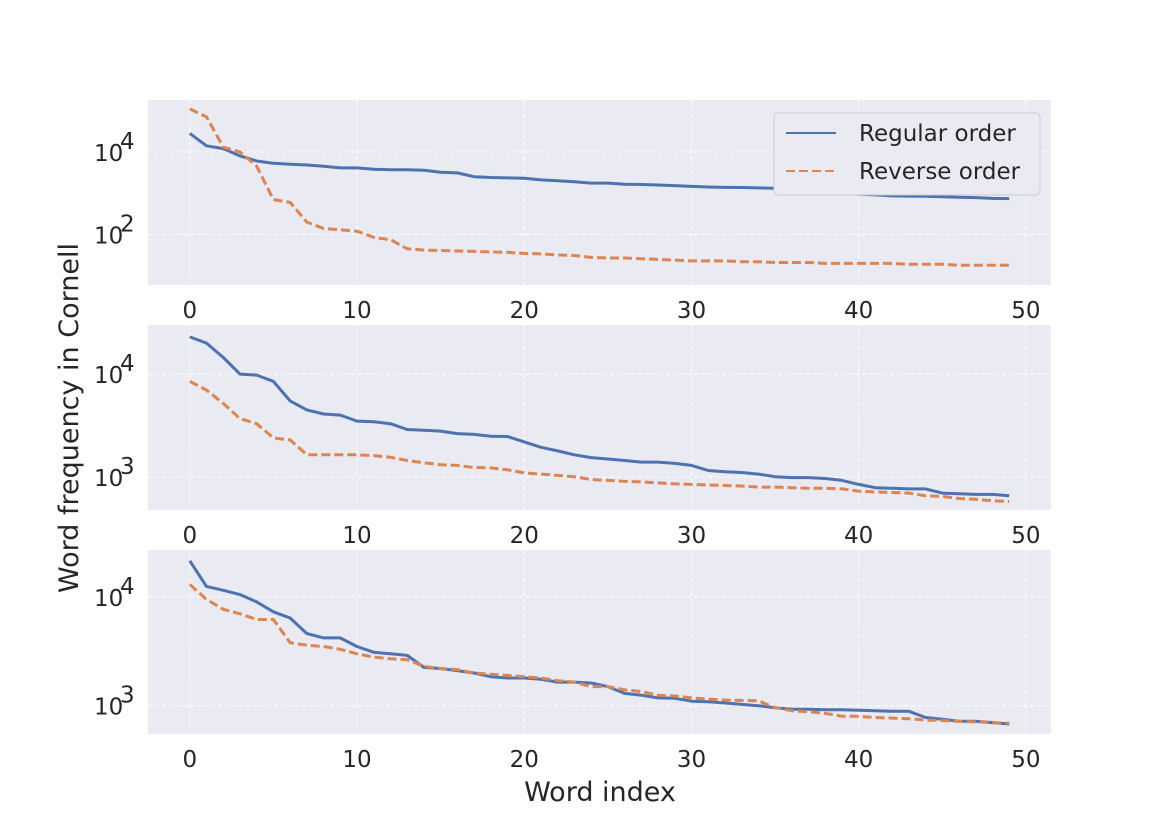 This screenshot has width=1170, height=827. Describe the element at coordinates (189, 536) in the screenshot. I see `panel-2-x-tick-label: 0` at that location.